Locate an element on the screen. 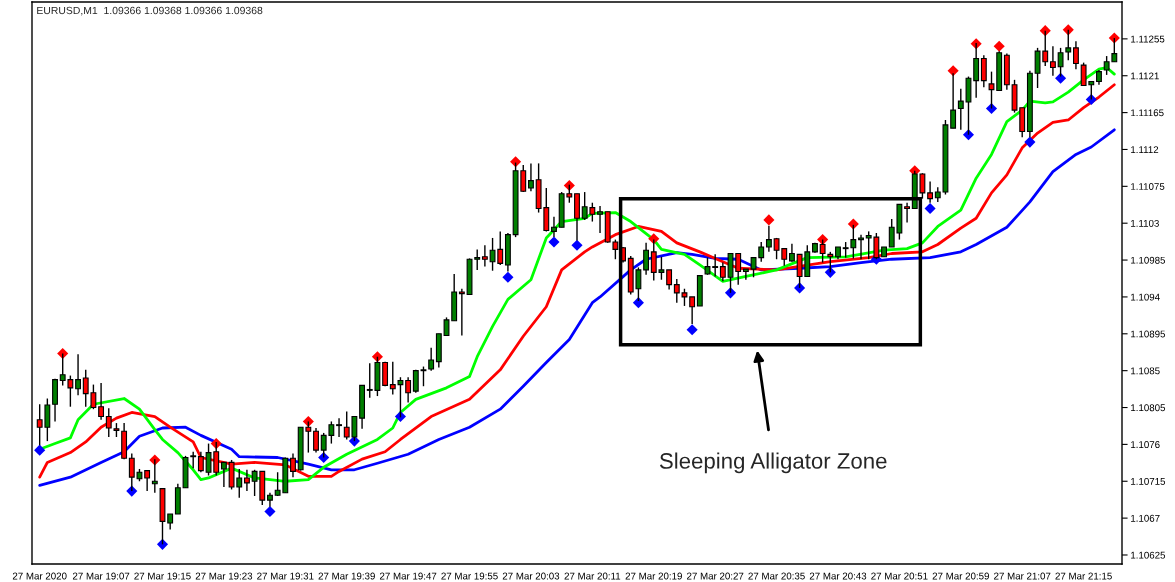  y-tick-label: 1.1103 is located at coordinates (1145, 223).